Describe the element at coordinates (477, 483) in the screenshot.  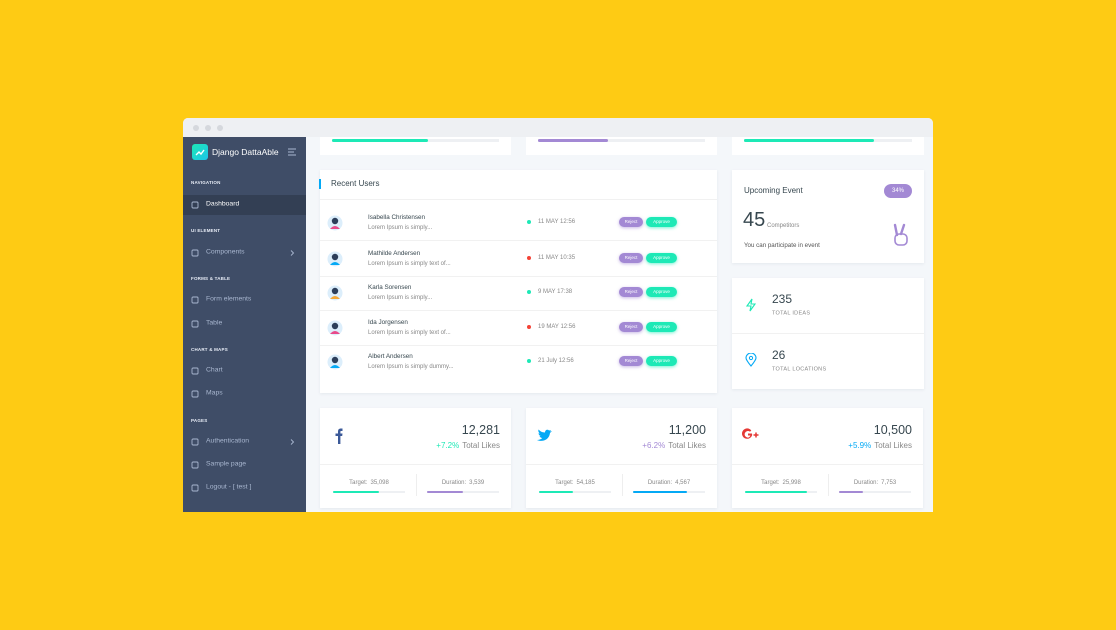
I see `duration-value: 3,539` at that location.